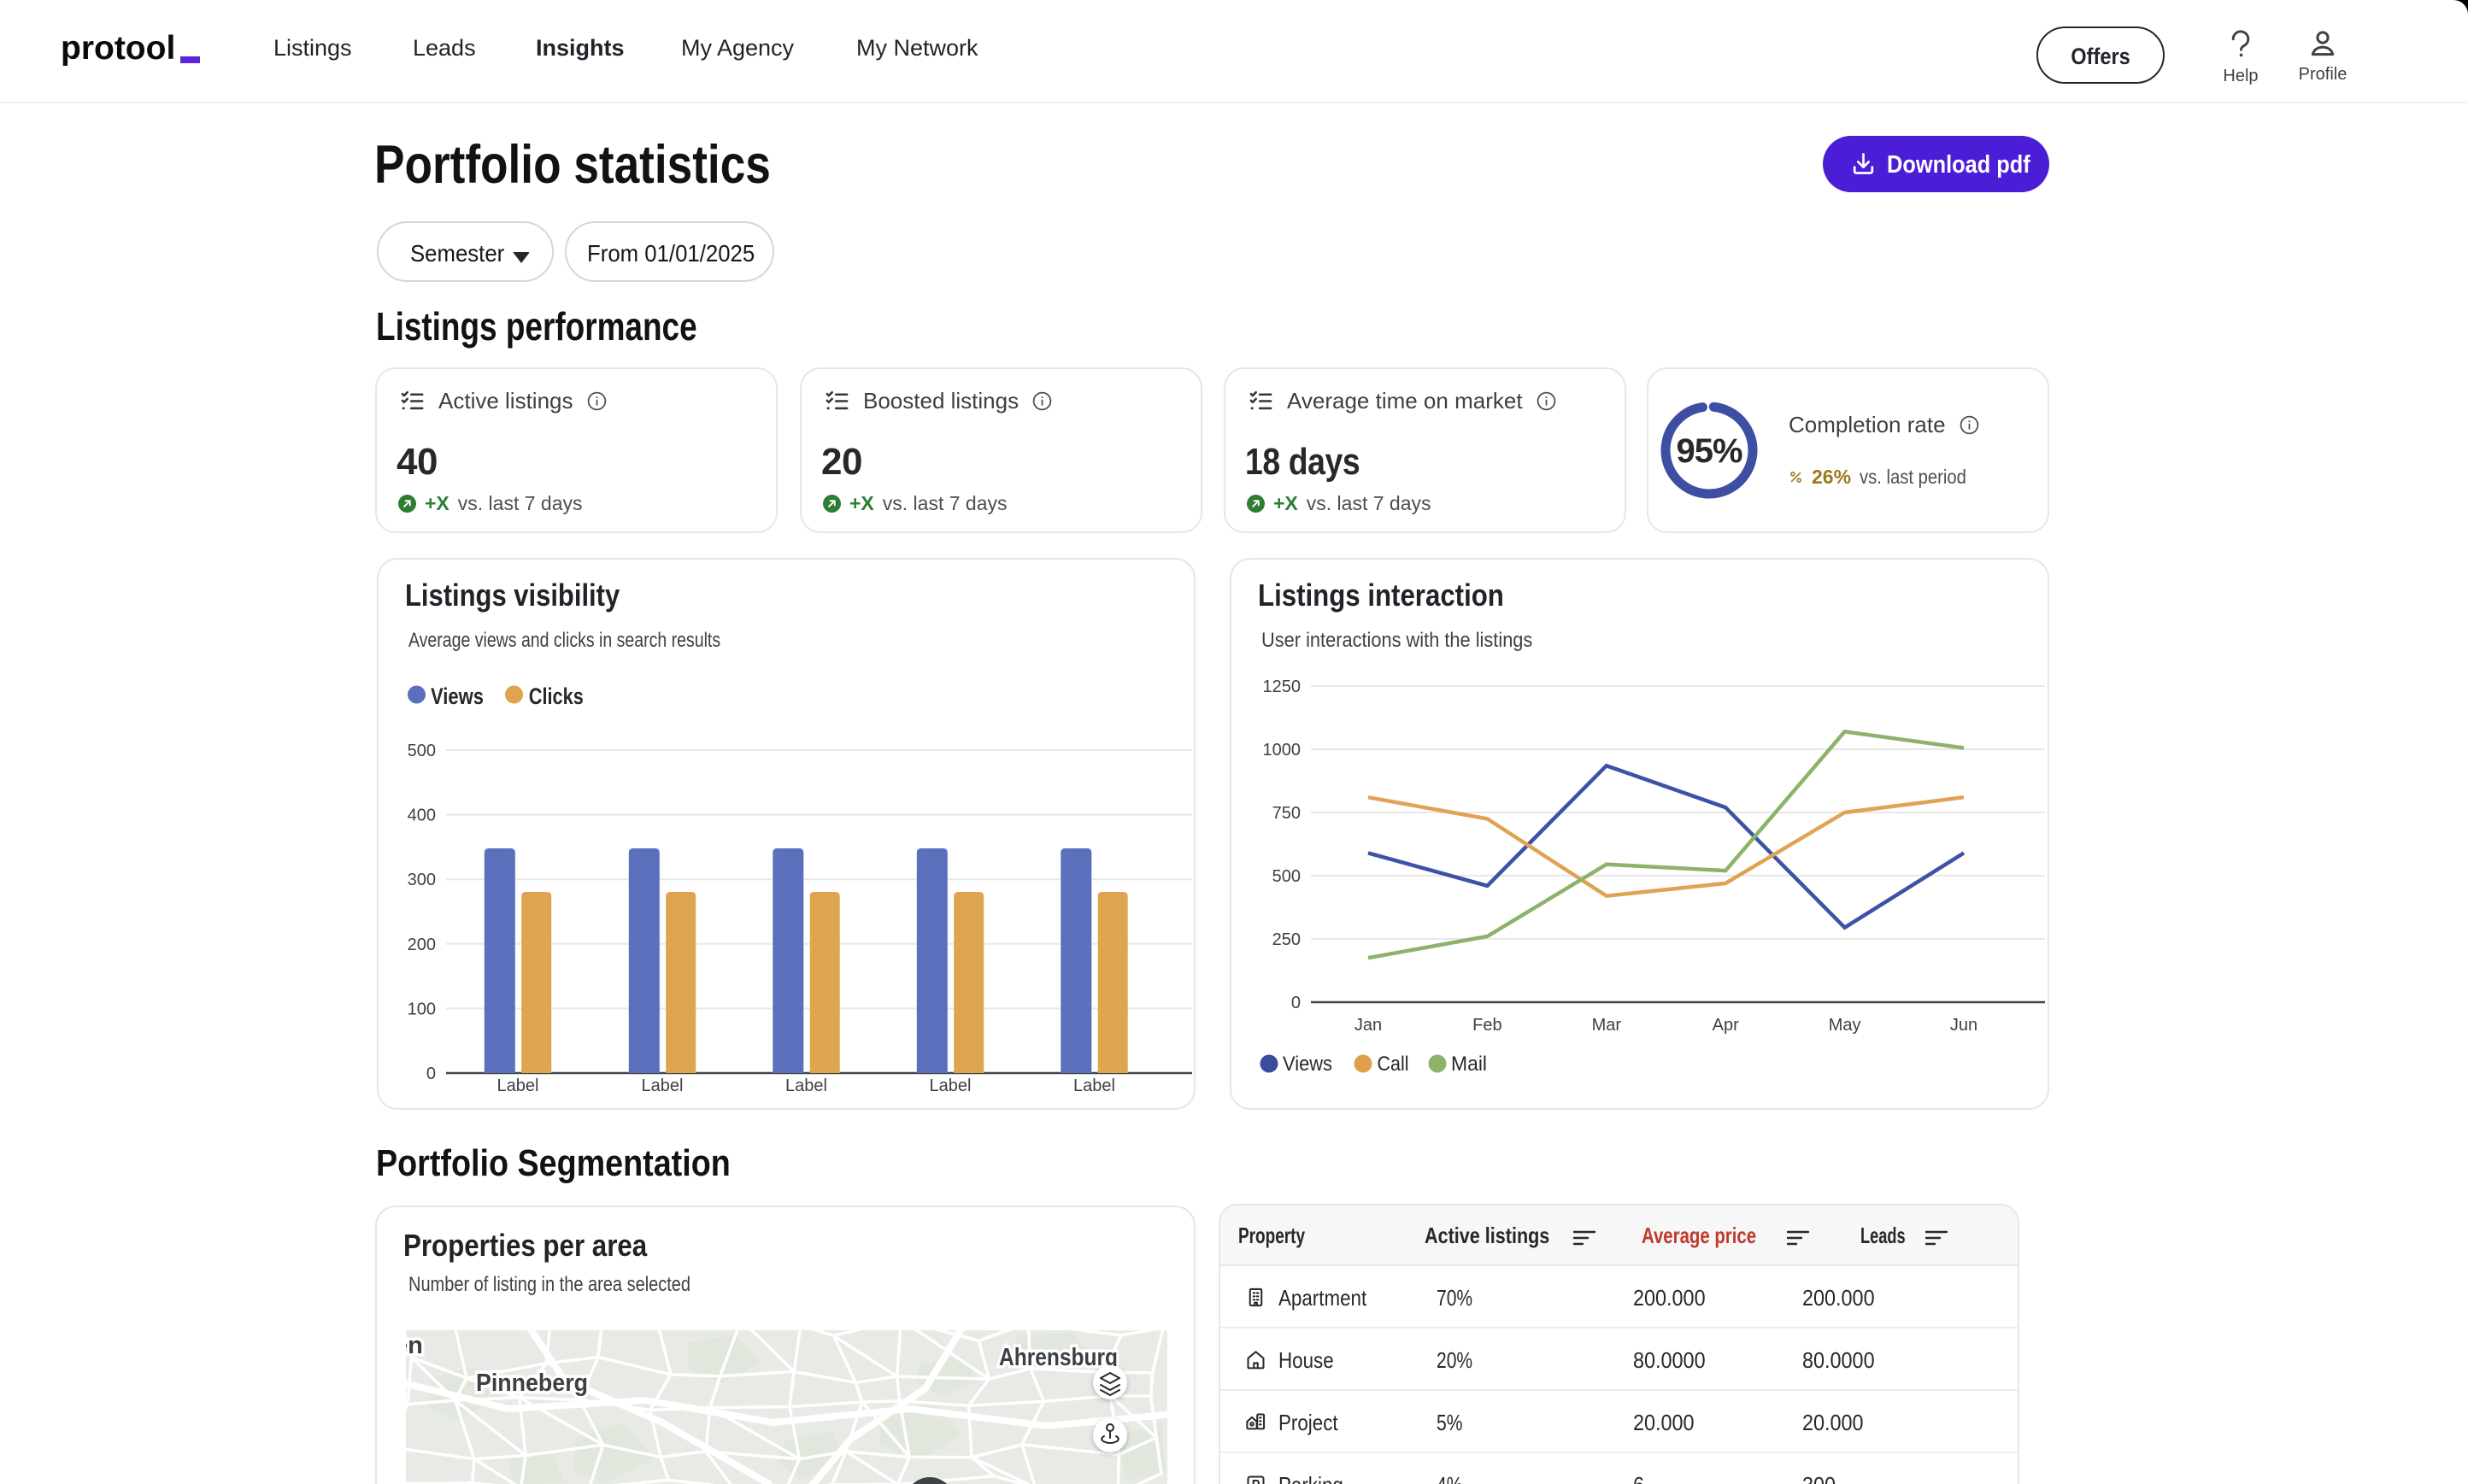 The height and width of the screenshot is (1484, 2468). What do you see at coordinates (422, 945) in the screenshot?
I see `svg-text: 200` at bounding box center [422, 945].